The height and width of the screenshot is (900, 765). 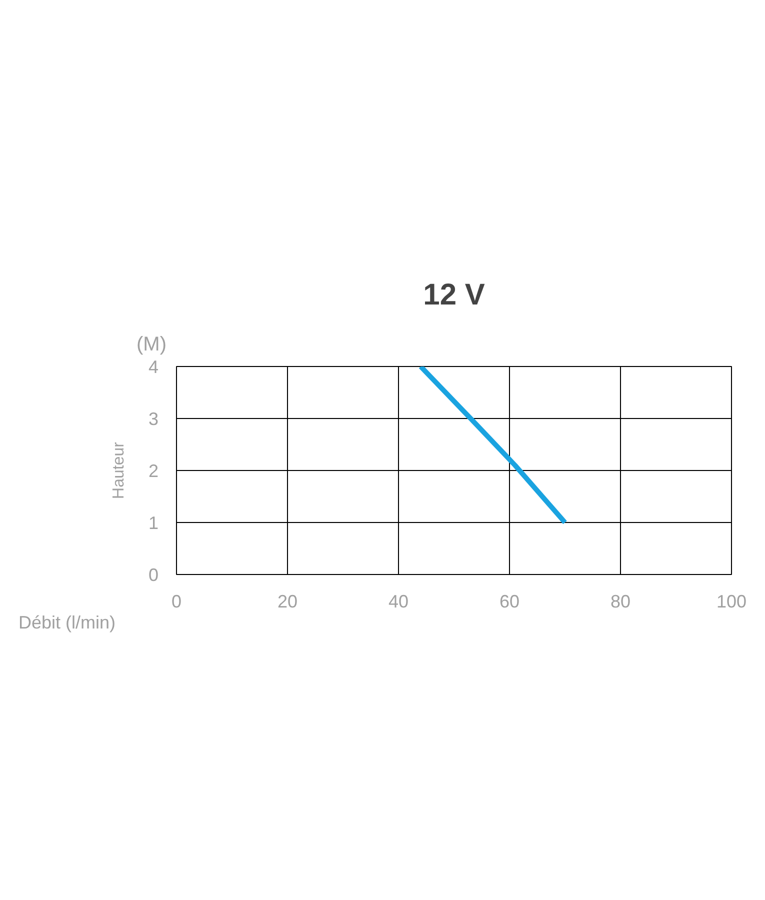 I want to click on y-tick-label: 0, so click(x=153, y=575).